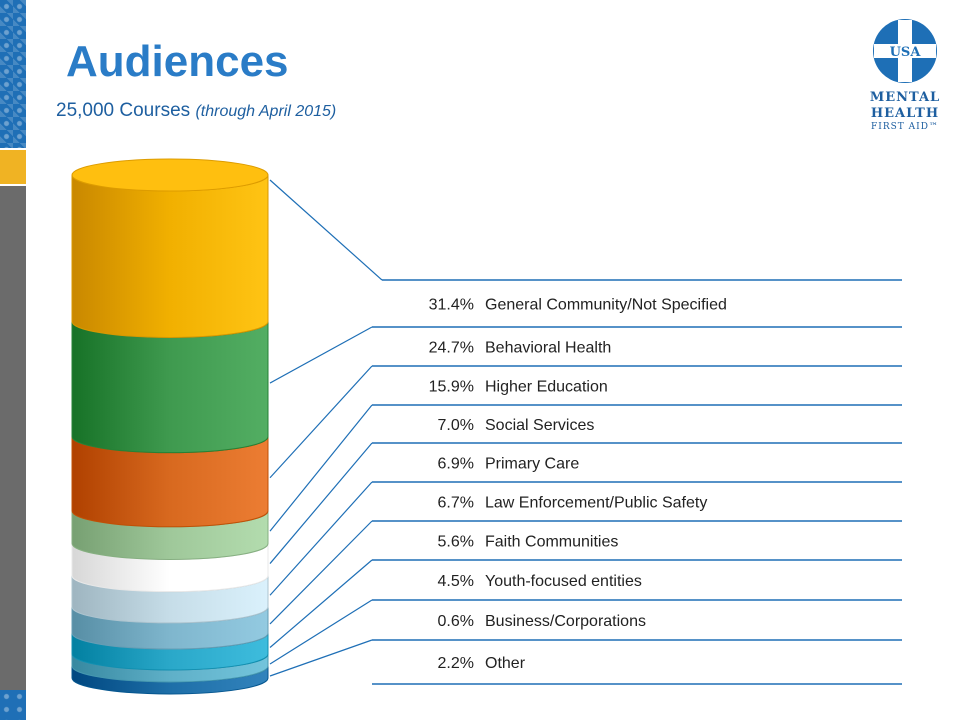 The height and width of the screenshot is (720, 960). What do you see at coordinates (266, 111) in the screenshot?
I see `subtitle-note: (through April 2015)` at bounding box center [266, 111].